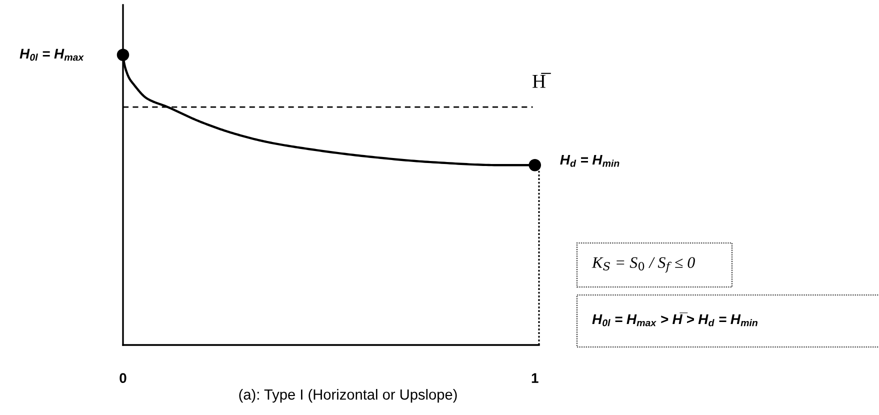  I want to click on annotation: H$_{0l}$ = H$_{max}$, so click(52, 54).